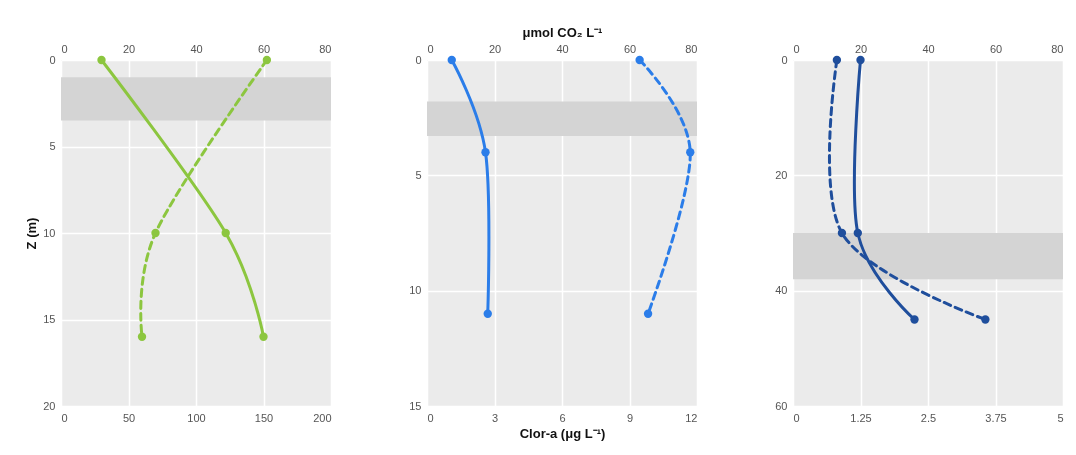 This screenshot has width=1076, height=455. Describe the element at coordinates (691, 417) in the screenshot. I see `x-tick-label: 12` at that location.